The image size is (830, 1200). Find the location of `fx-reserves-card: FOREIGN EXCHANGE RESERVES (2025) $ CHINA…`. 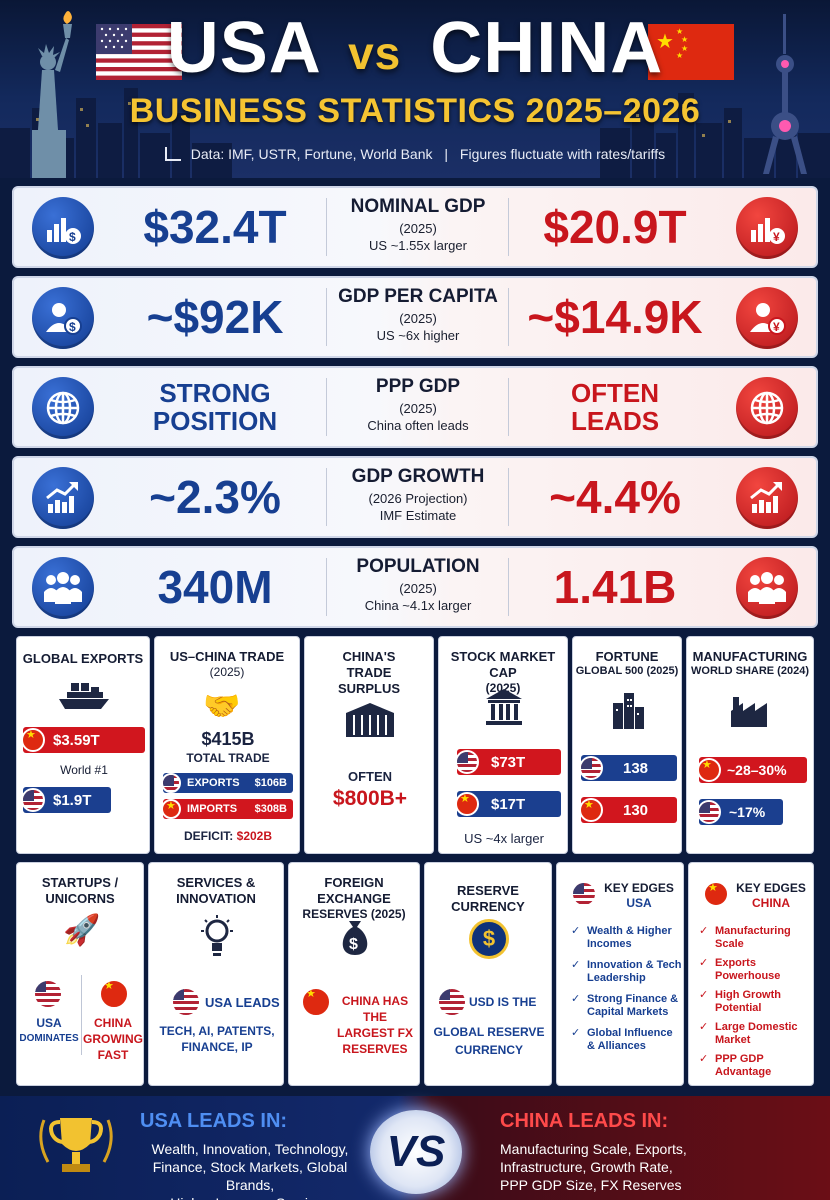

fx-reserves-card: FOREIGN EXCHANGE RESERVES (2025) $ CHINA… is located at coordinates (354, 974).